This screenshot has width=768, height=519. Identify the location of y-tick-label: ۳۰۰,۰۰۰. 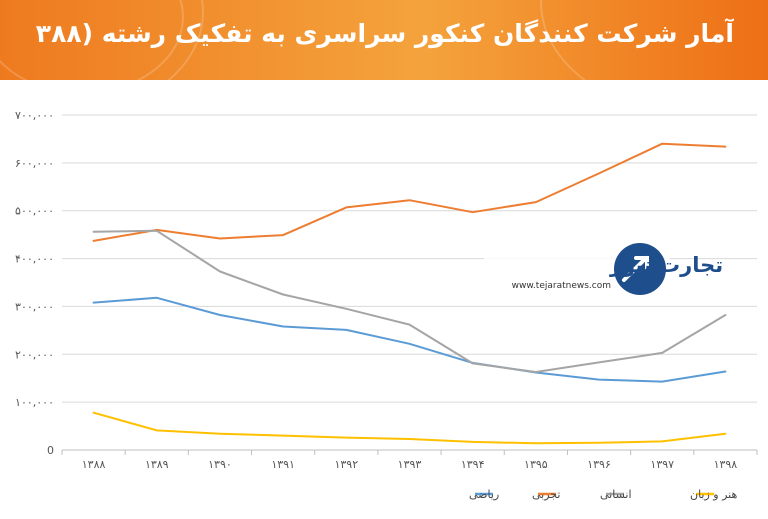
(34, 306).